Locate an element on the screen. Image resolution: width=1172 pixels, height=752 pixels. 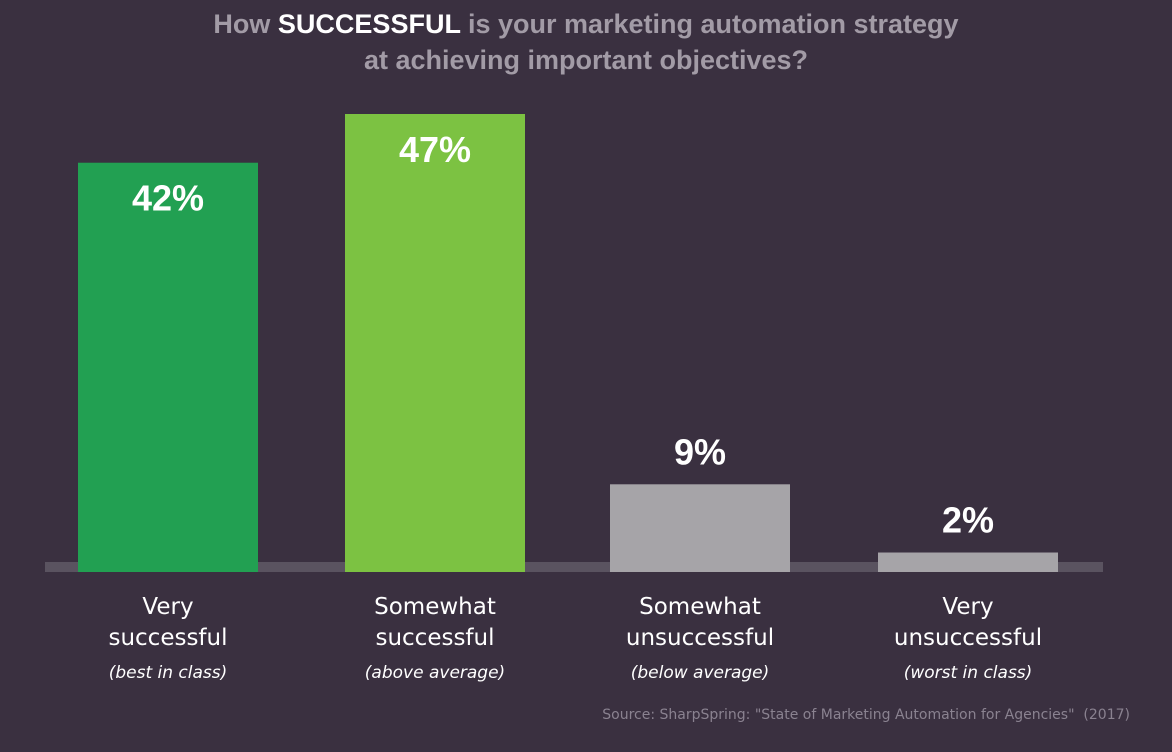
chart-title-line-2: at achieving important objectives? is located at coordinates (586, 60).